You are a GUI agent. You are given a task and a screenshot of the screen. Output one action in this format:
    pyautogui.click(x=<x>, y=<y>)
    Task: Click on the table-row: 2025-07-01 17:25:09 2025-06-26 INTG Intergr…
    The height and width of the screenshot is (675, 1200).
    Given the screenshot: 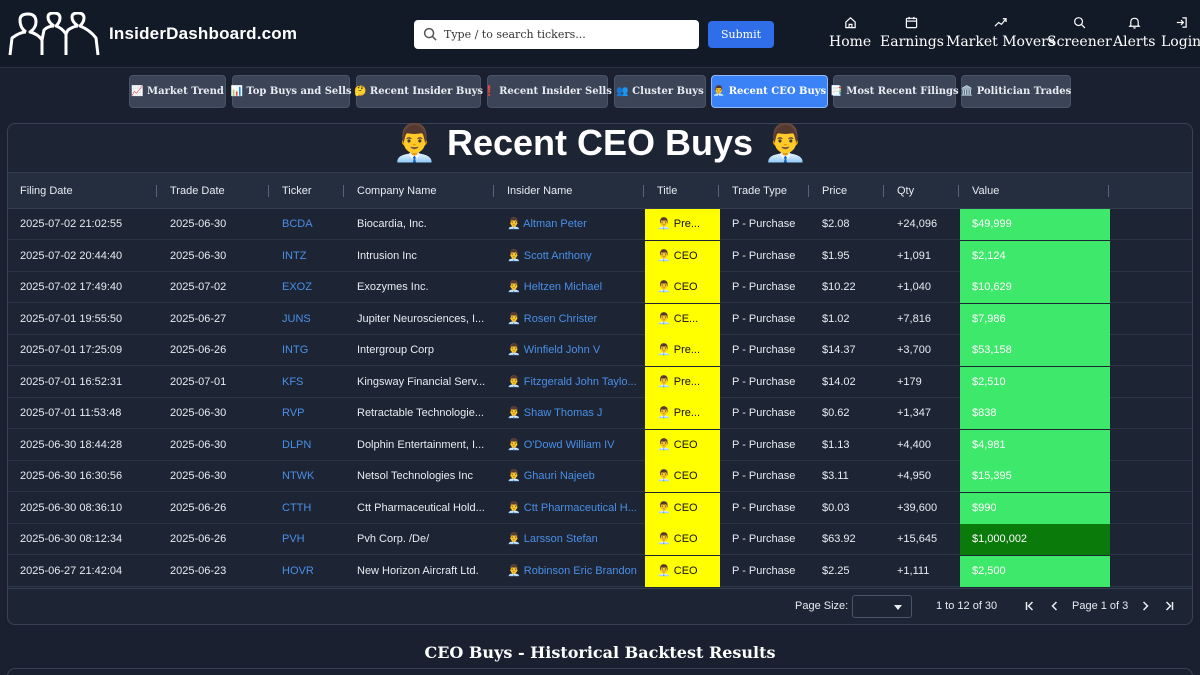 What is the action you would take?
    pyautogui.click(x=600, y=350)
    